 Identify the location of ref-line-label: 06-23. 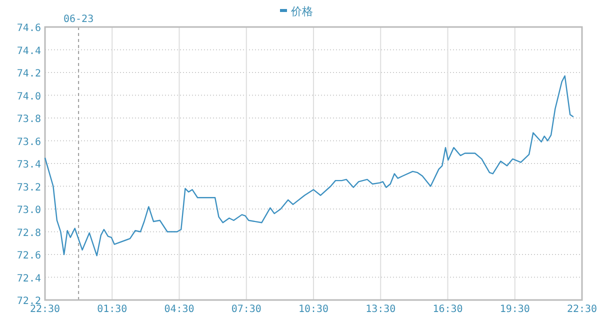
(79, 19).